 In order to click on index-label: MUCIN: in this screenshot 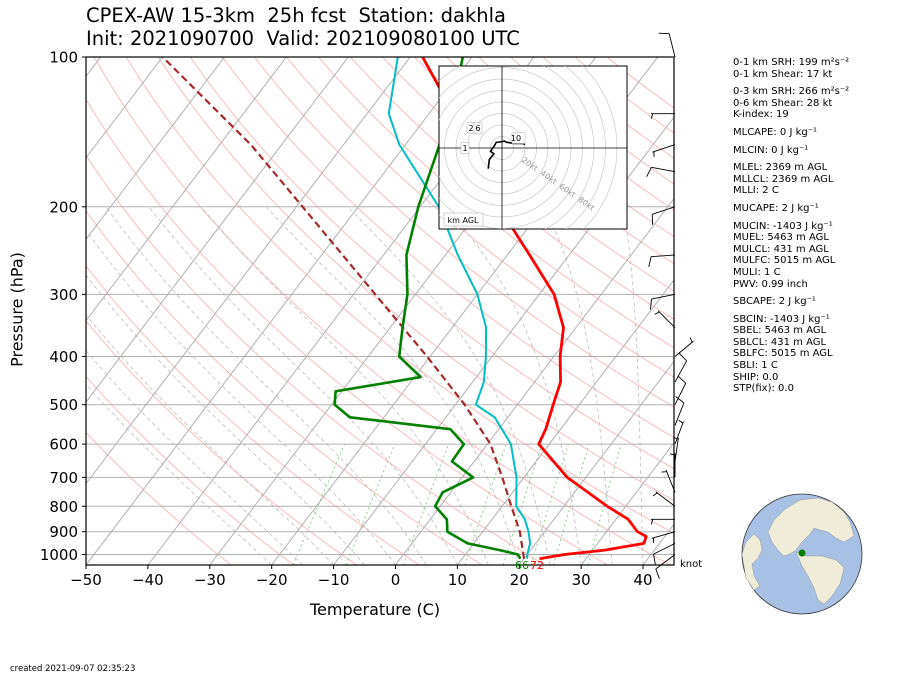, I will do `click(751, 226)`.